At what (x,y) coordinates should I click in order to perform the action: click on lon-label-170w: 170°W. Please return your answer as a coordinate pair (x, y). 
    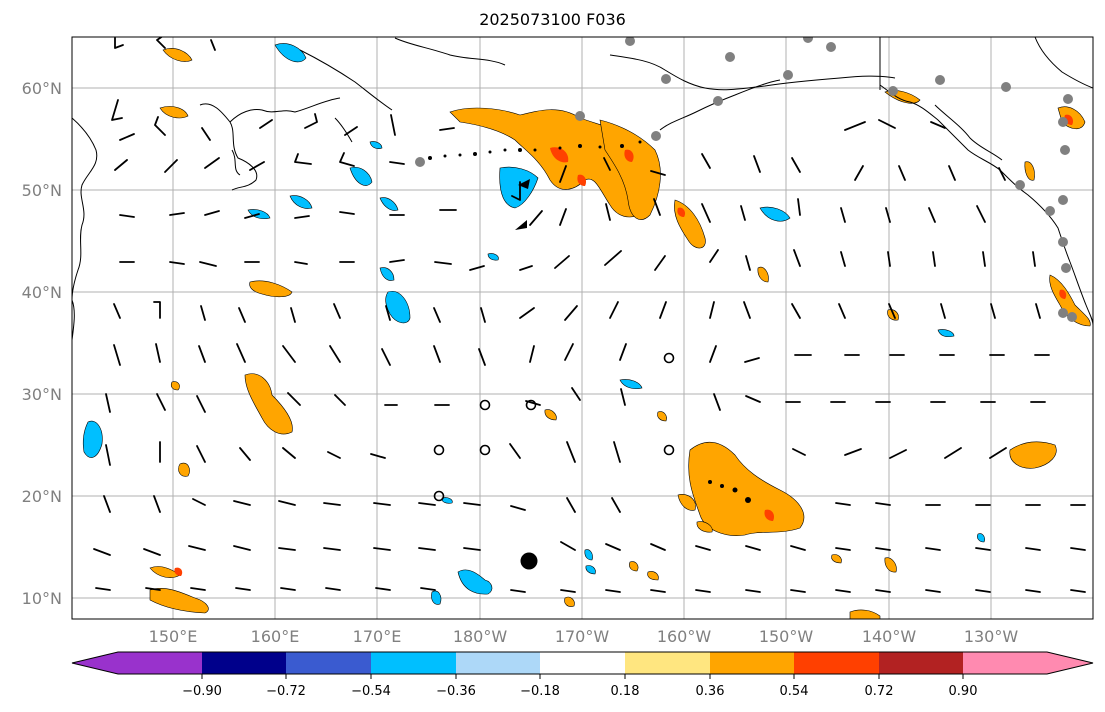
    Looking at the image, I should click on (582, 636).